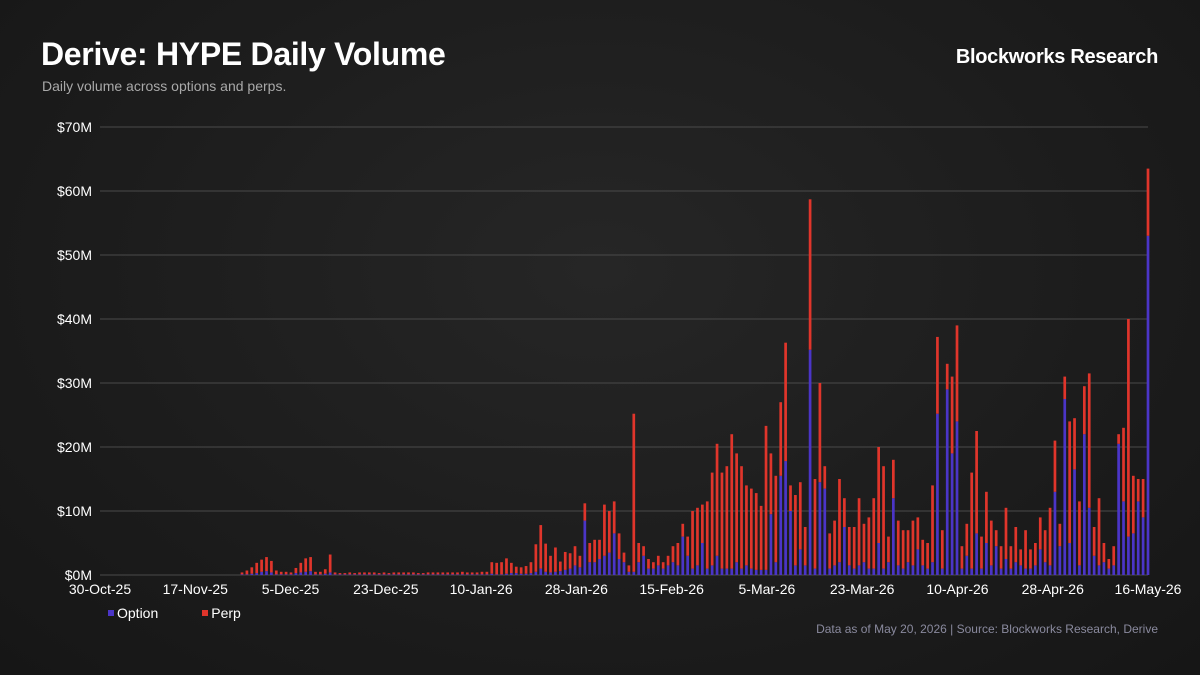 The width and height of the screenshot is (1200, 675). What do you see at coordinates (481, 589) in the screenshot?
I see `x-tick-label: 10-Jan-26` at bounding box center [481, 589].